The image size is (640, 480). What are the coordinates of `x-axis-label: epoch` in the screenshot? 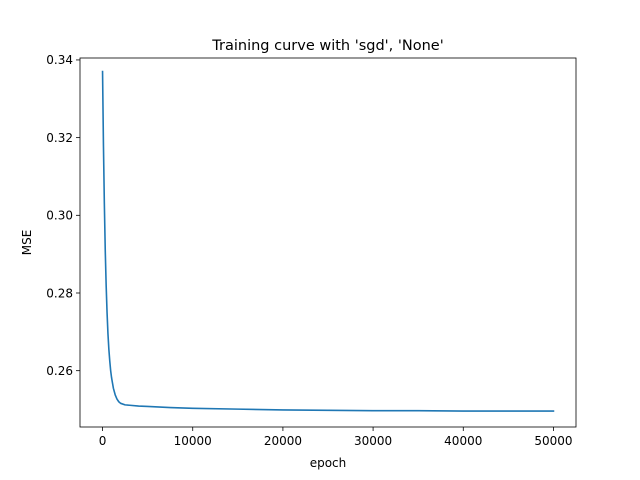 It's located at (328, 463).